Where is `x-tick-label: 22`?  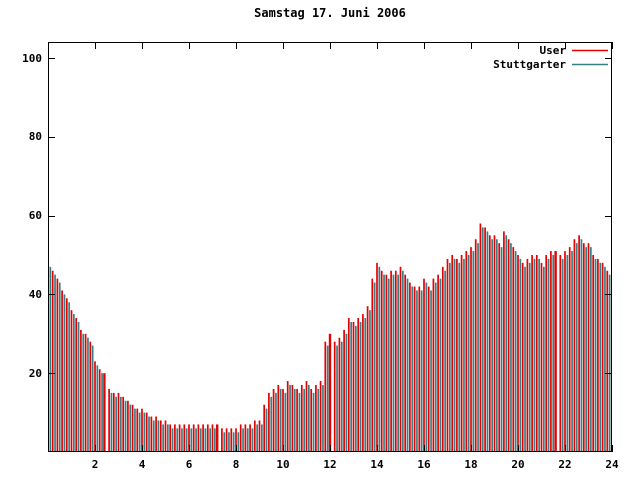 x-tick-label: 22 is located at coordinates (565, 464).